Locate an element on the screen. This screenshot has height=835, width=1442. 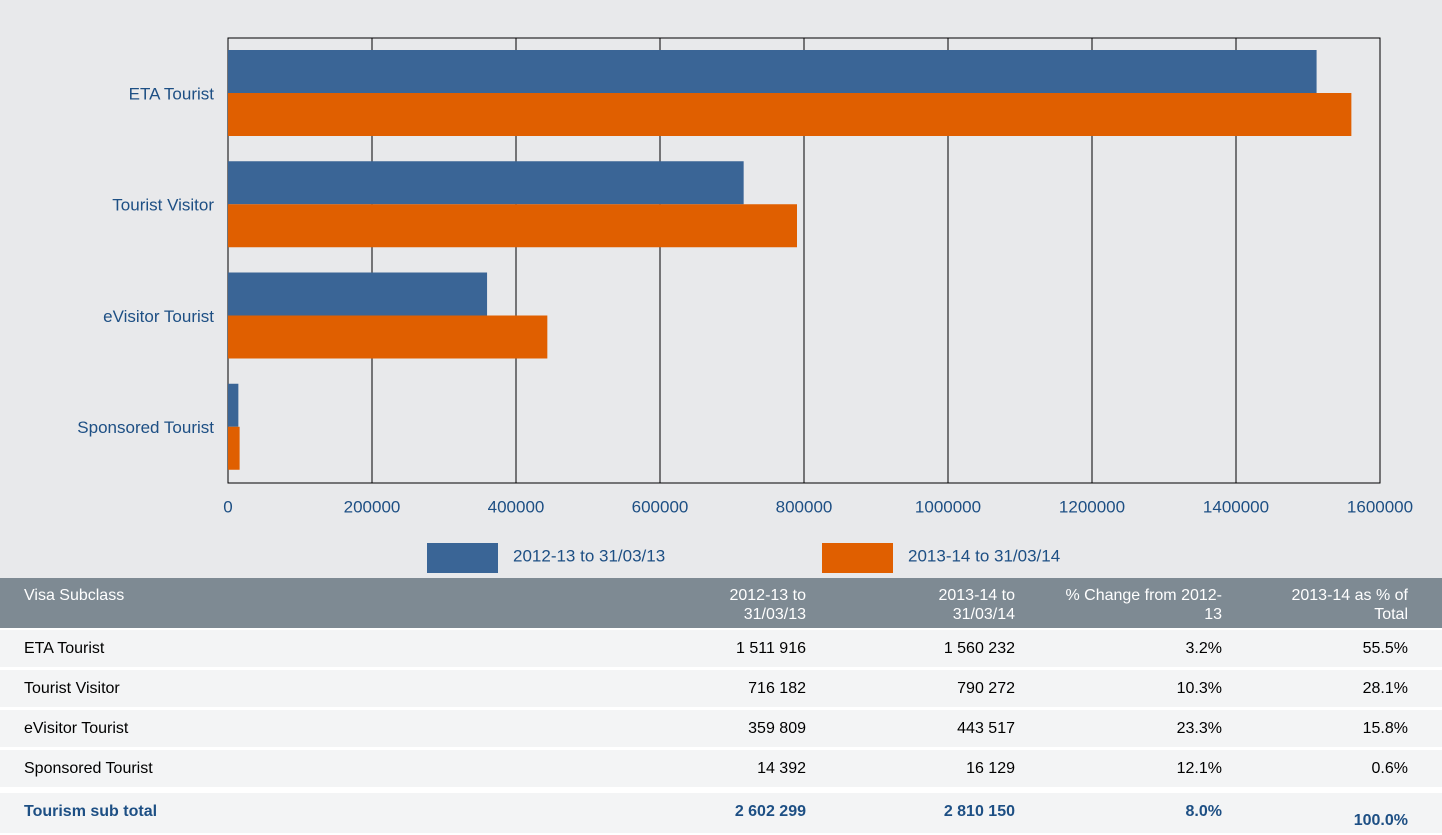
table-cell: Sponsored Tourist is located at coordinates (88, 768).